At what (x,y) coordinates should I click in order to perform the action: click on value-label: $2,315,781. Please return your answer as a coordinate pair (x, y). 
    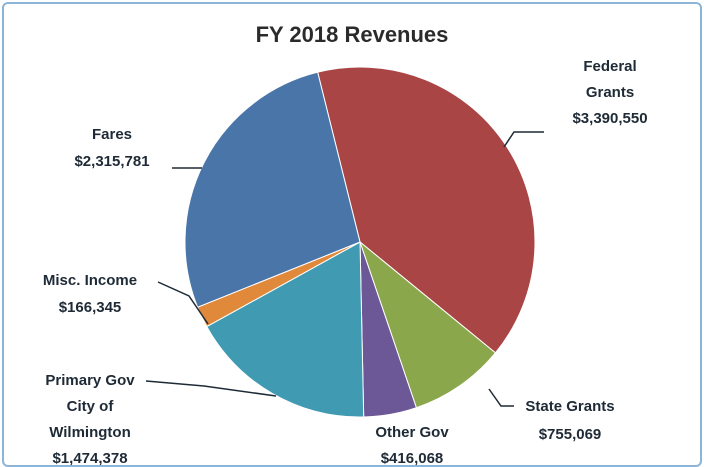
    Looking at the image, I should click on (112, 161).